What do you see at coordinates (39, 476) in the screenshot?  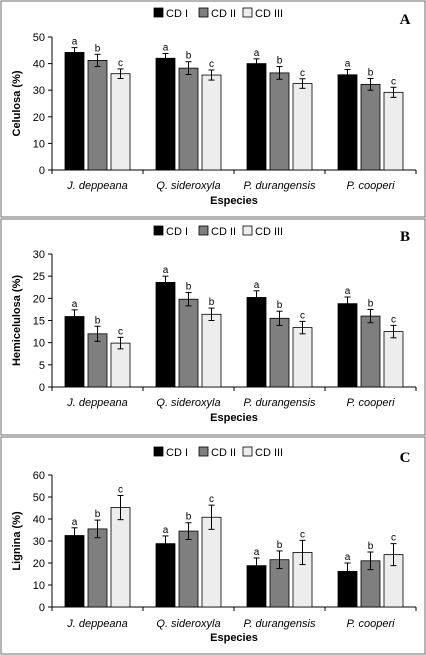 I see `y-tick-label: 60` at bounding box center [39, 476].